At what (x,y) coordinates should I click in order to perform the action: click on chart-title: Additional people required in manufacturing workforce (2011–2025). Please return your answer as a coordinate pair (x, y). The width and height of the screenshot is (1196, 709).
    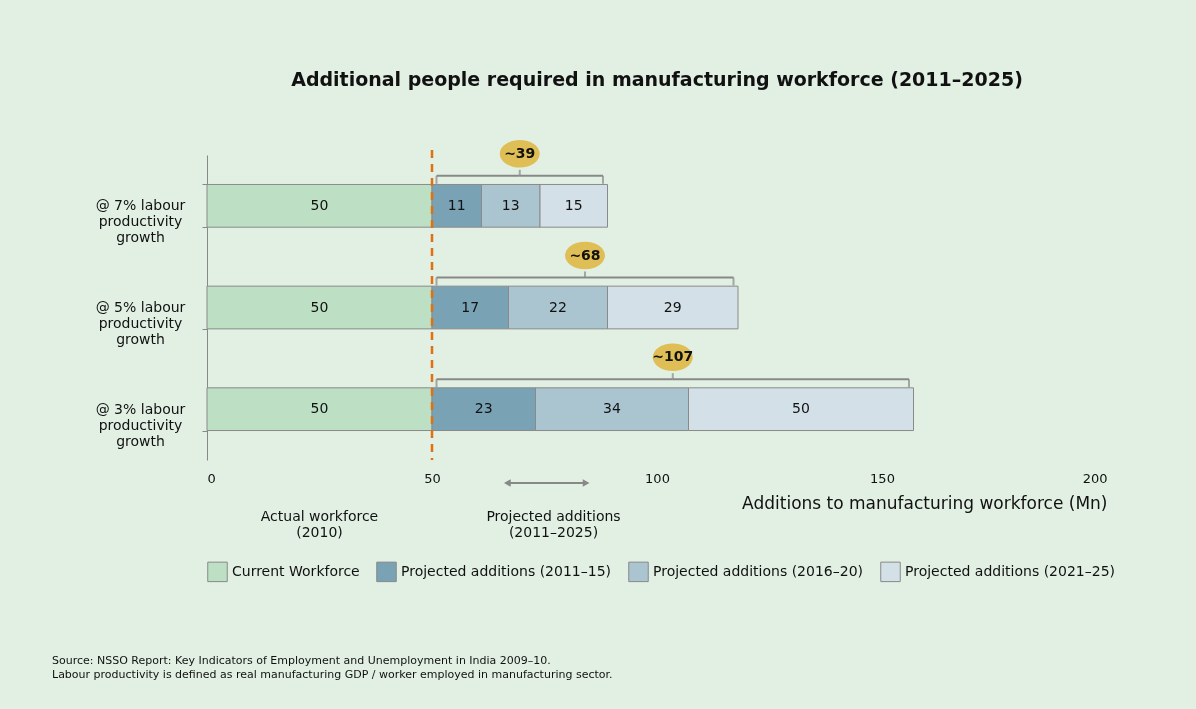
    Looking at the image, I should click on (657, 79).